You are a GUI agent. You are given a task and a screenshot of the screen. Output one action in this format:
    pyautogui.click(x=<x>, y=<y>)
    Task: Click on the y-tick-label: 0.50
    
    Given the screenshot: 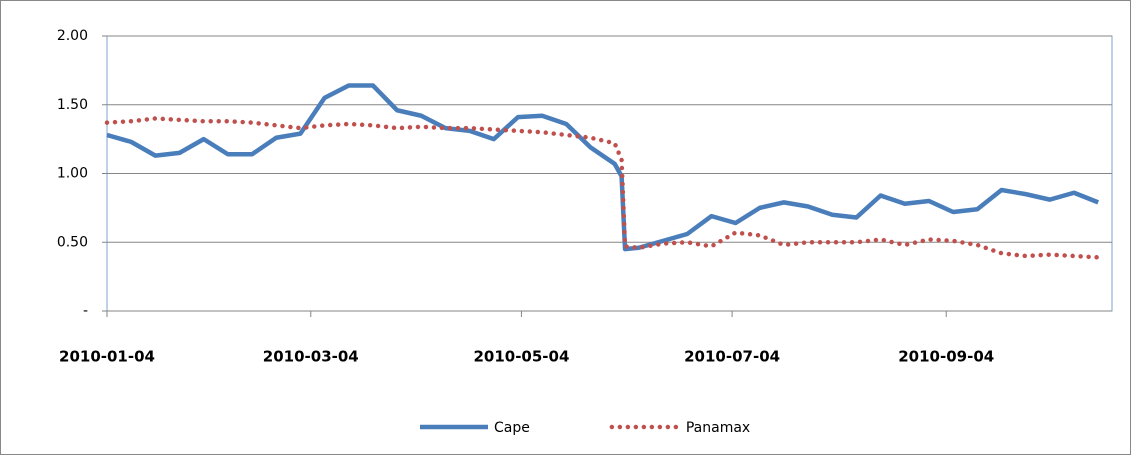 What is the action you would take?
    pyautogui.click(x=72, y=242)
    